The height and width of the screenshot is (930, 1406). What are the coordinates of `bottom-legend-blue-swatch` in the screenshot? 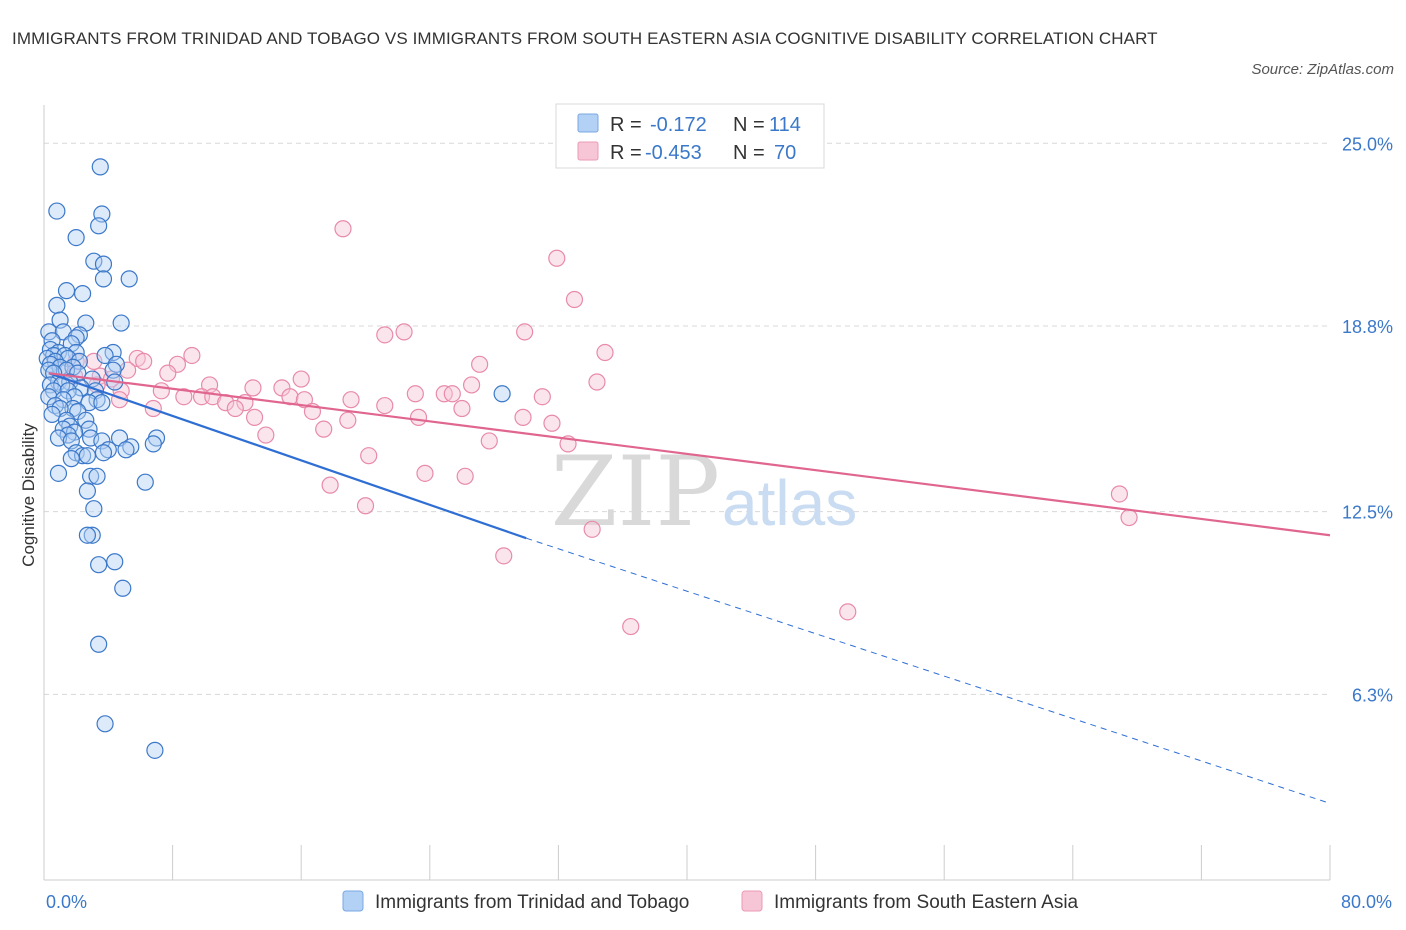 It's located at (353, 901).